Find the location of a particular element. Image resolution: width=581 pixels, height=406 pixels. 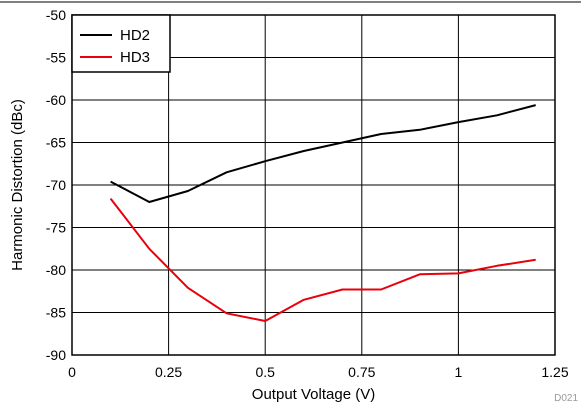

legend-box is located at coordinates (121, 43).